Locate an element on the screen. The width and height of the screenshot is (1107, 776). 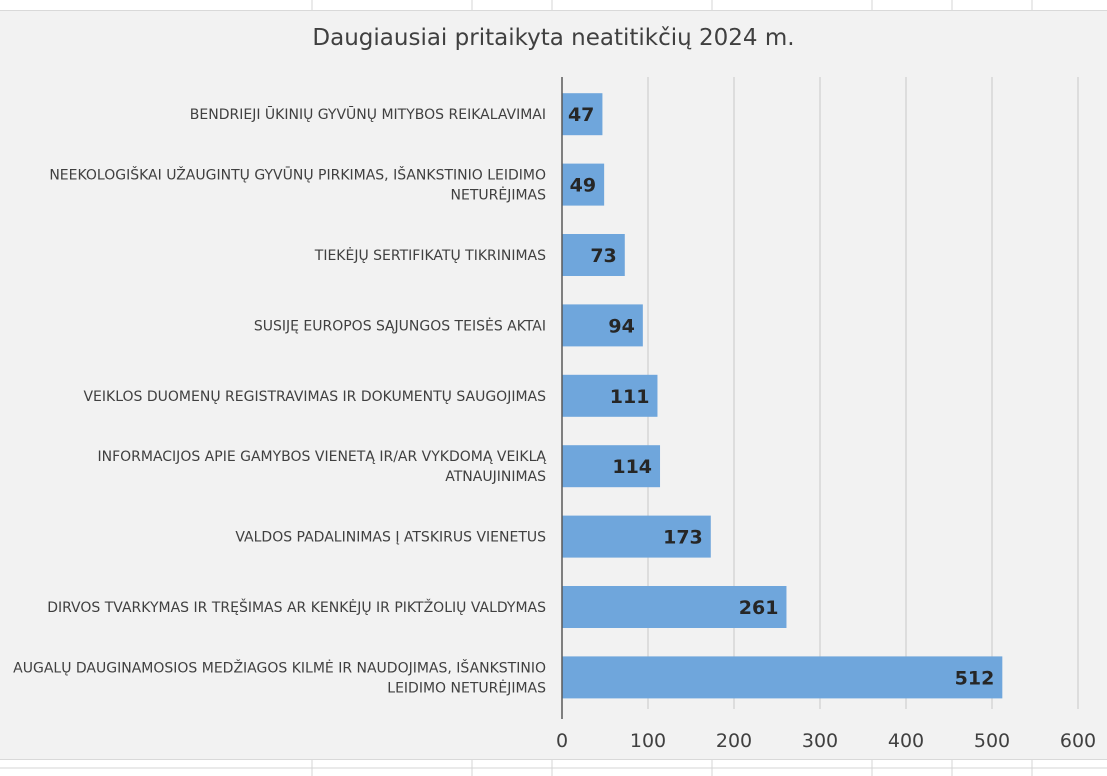
data-label: 111 is located at coordinates (630, 397).